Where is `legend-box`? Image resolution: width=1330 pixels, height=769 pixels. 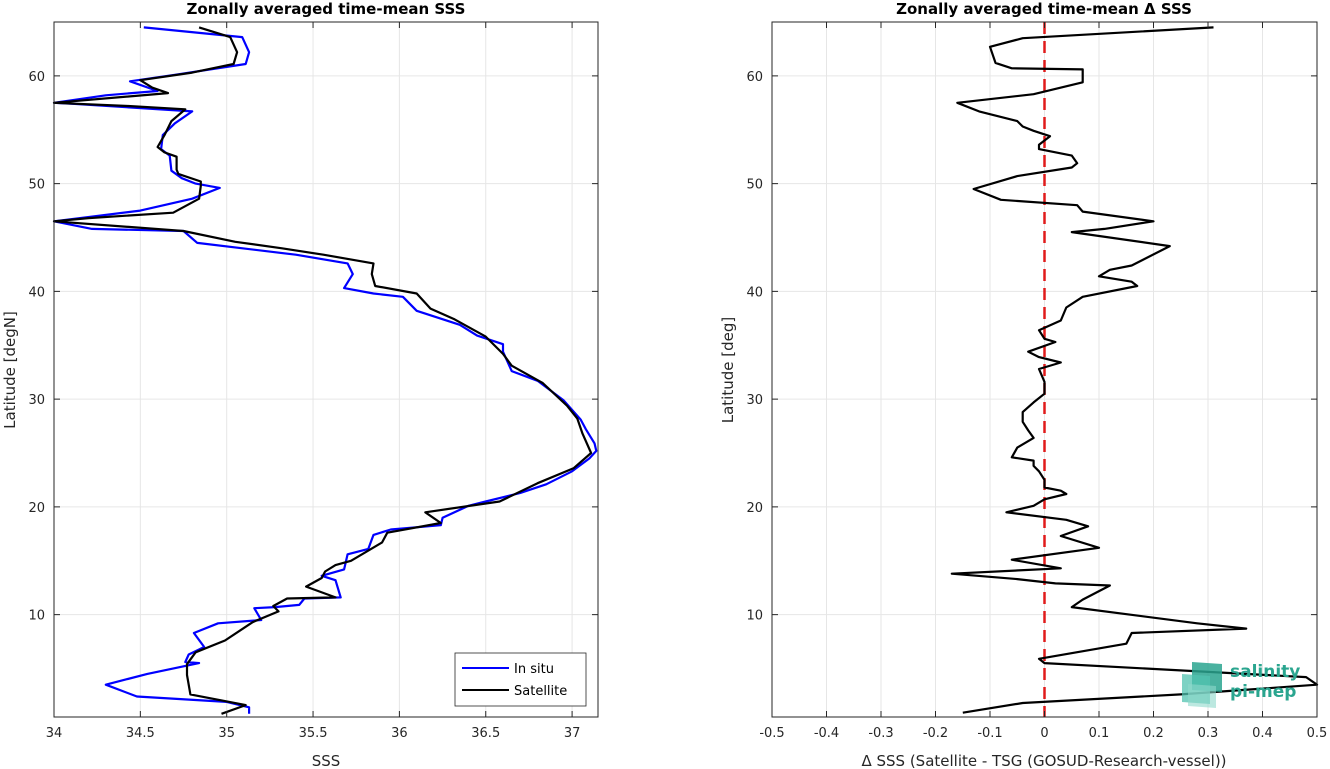
legend-box is located at coordinates (520, 679).